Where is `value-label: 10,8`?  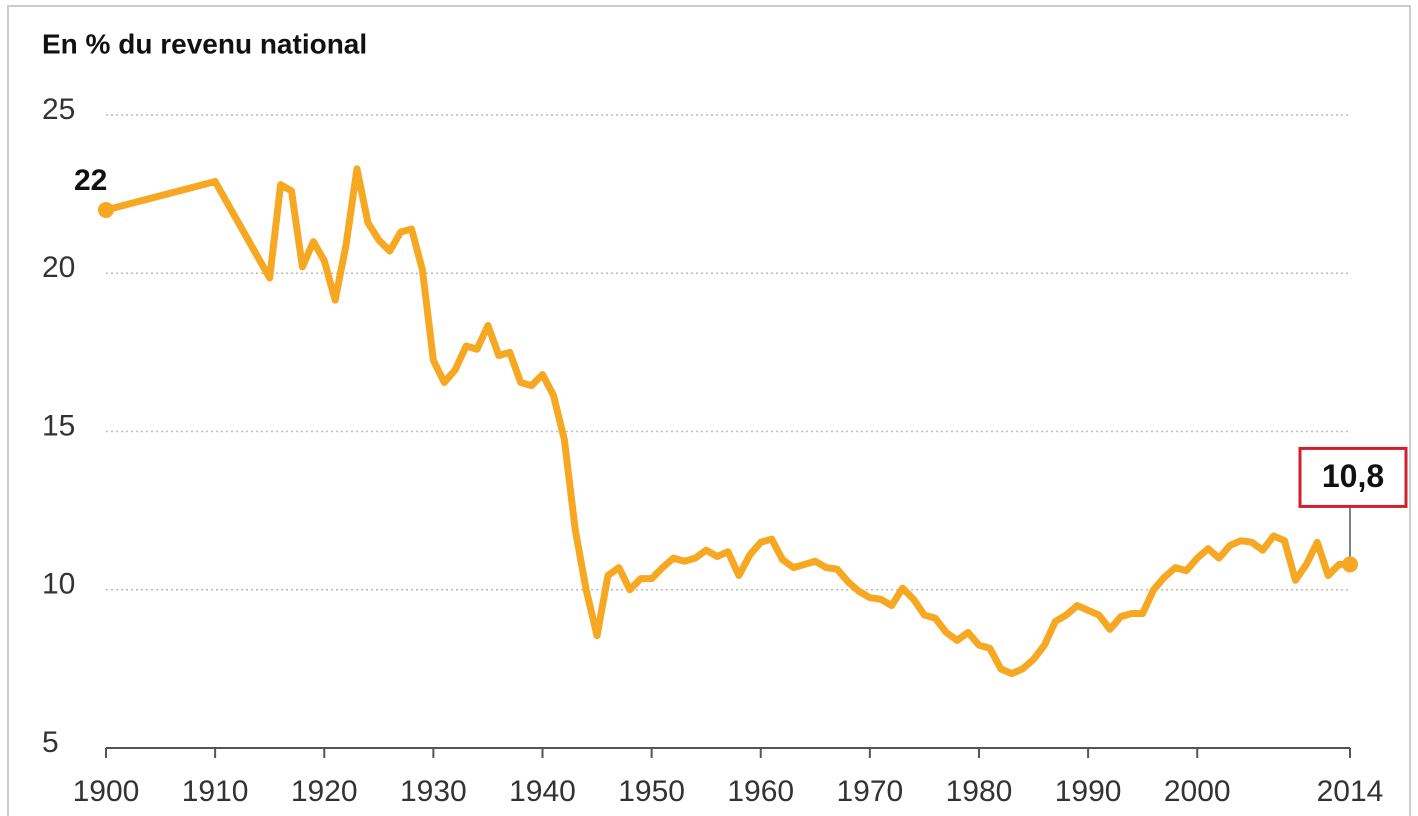
value-label: 10,8 is located at coordinates (1353, 476).